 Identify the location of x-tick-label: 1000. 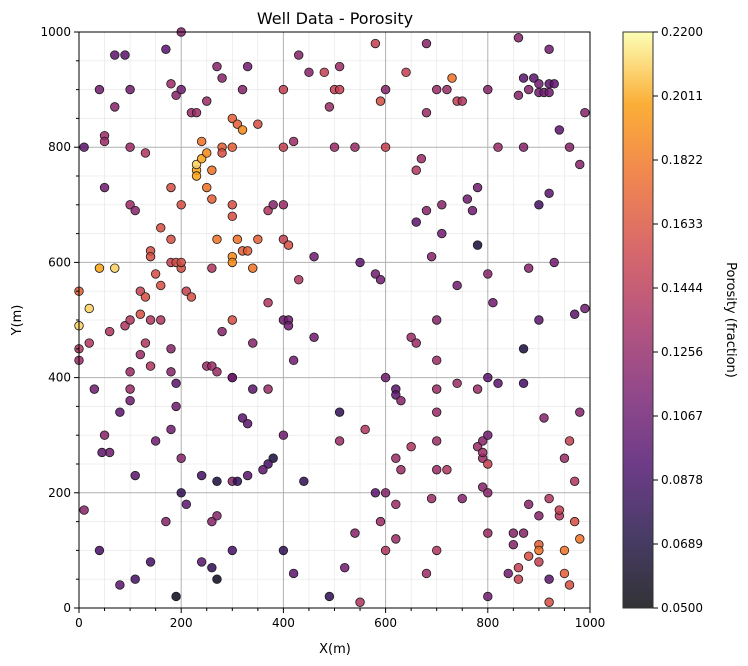
(590, 623).